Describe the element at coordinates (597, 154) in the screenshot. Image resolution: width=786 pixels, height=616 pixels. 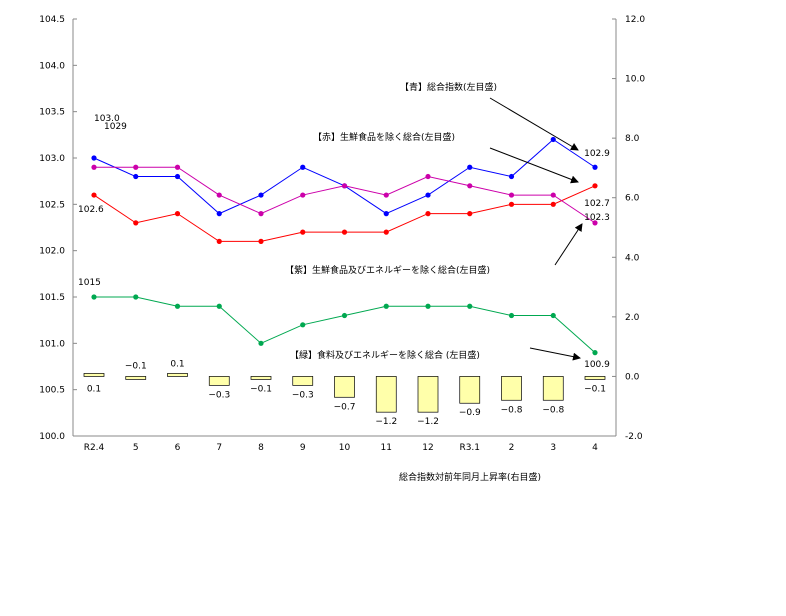
I see `end-label: 102.9` at that location.